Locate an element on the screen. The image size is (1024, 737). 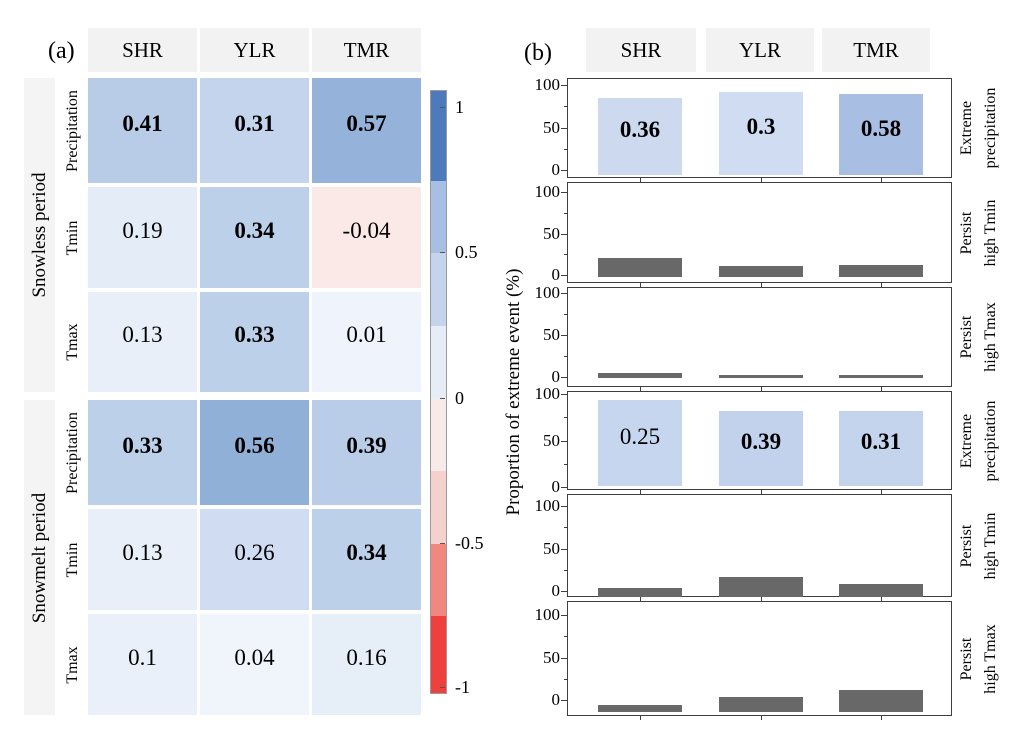
period-band is located at coordinates (39, 235).